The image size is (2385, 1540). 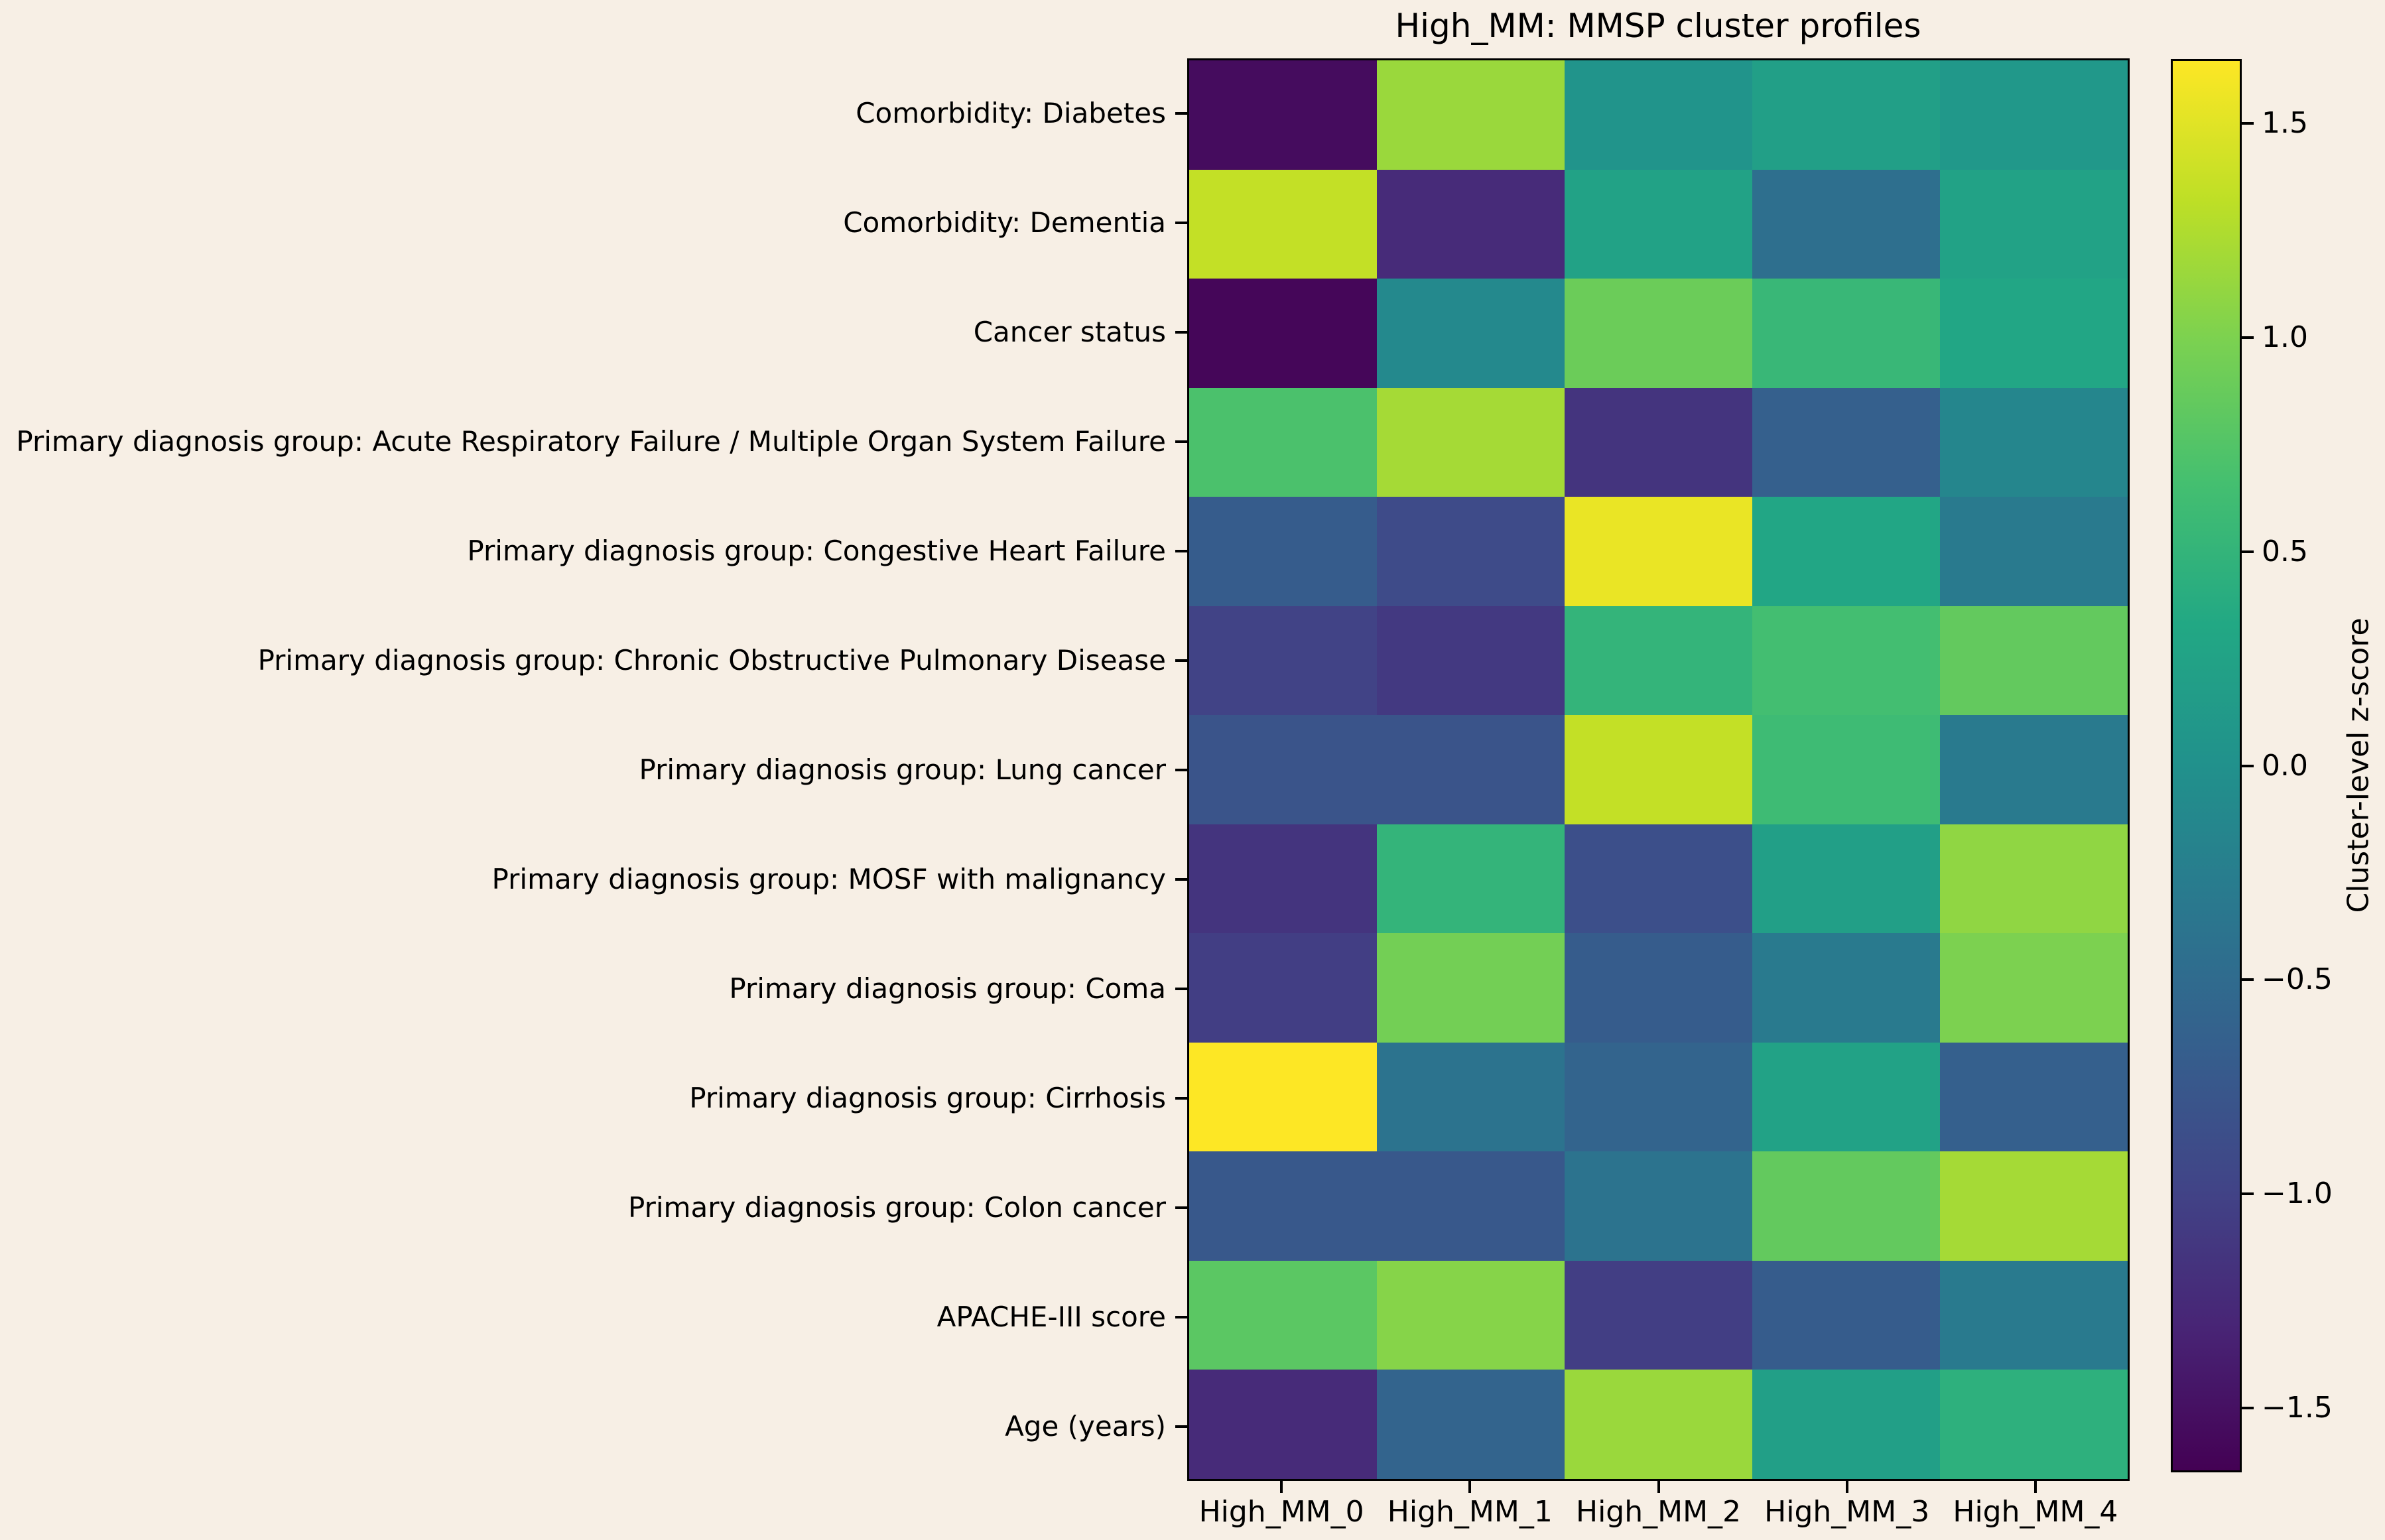 What do you see at coordinates (2297, 1408) in the screenshot?
I see `colorbar-tick-label: −1.5` at bounding box center [2297, 1408].